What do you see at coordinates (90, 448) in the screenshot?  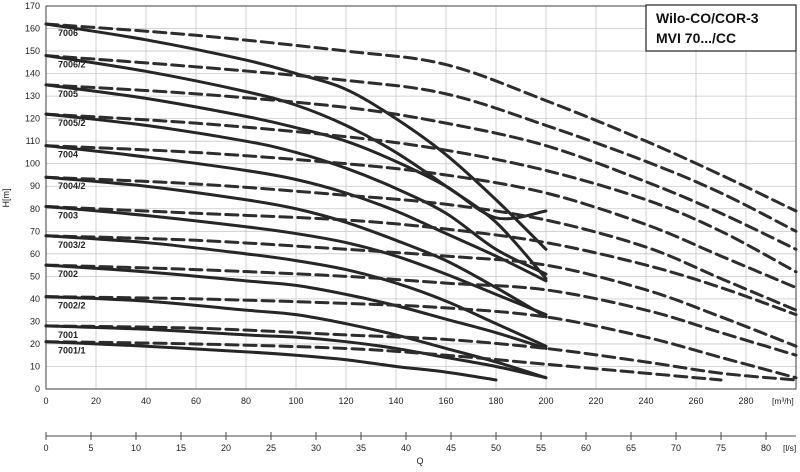 I see `secondary-x-tick-label: 5` at bounding box center [90, 448].